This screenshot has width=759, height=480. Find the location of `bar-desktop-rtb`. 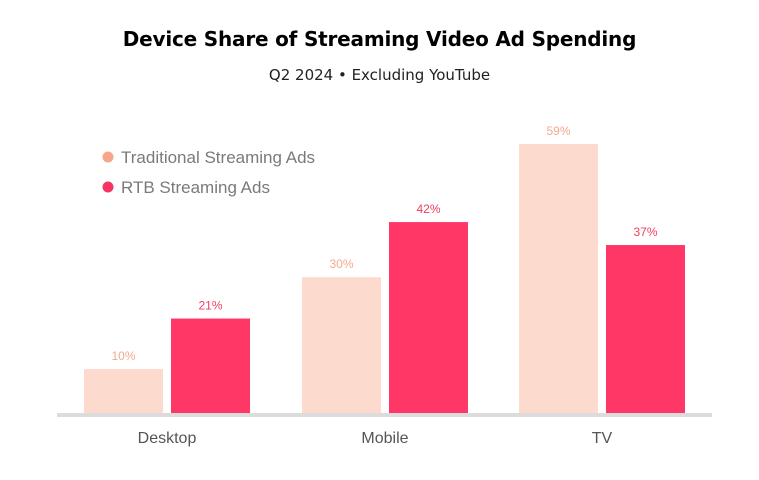

bar-desktop-rtb is located at coordinates (210, 366).